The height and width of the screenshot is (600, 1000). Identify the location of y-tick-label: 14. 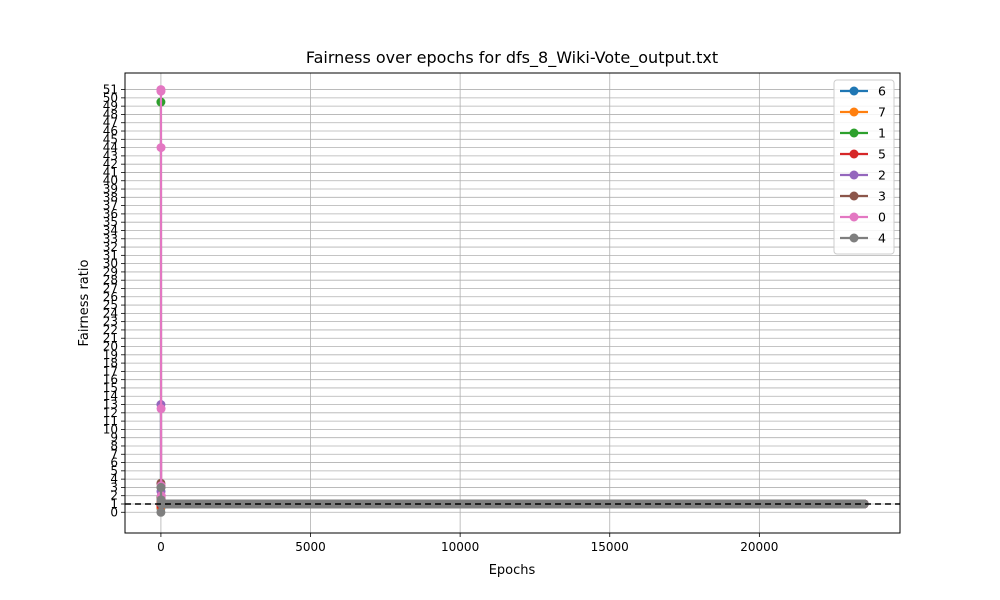
(110, 396).